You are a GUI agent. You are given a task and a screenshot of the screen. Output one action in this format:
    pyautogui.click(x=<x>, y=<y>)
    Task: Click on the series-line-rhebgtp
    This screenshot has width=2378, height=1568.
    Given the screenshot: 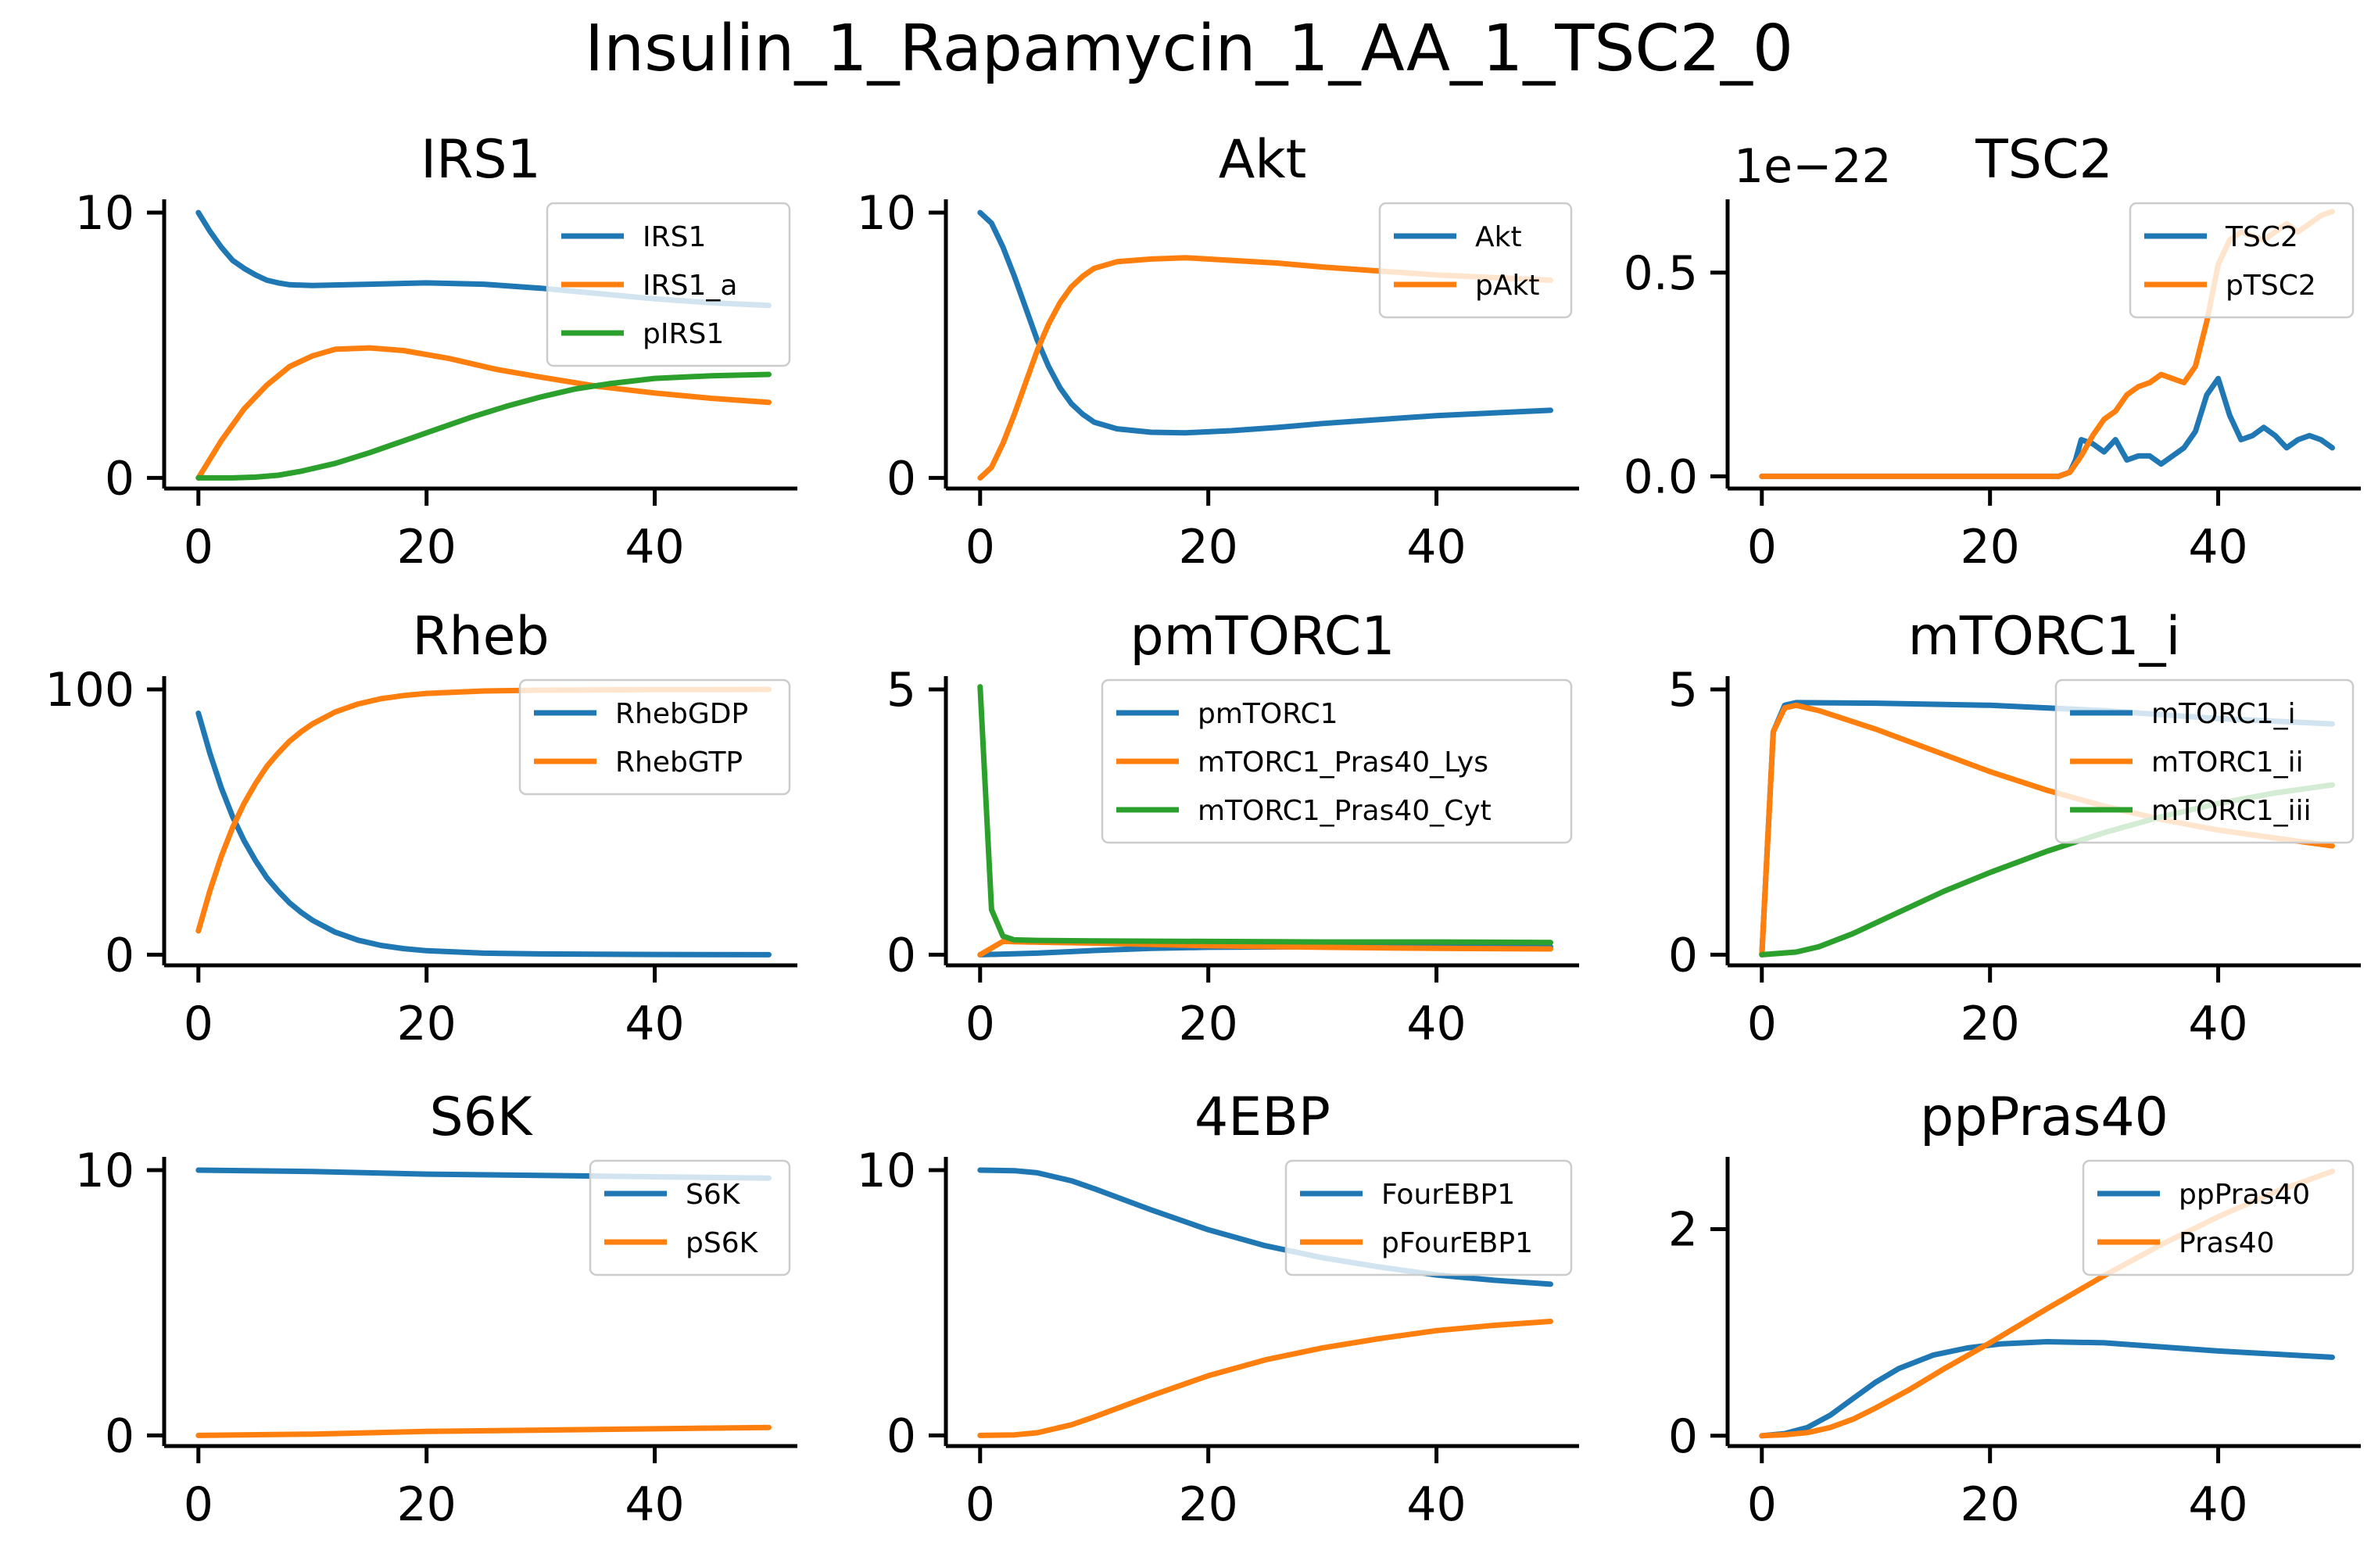 What is the action you would take?
    pyautogui.click(x=483, y=810)
    